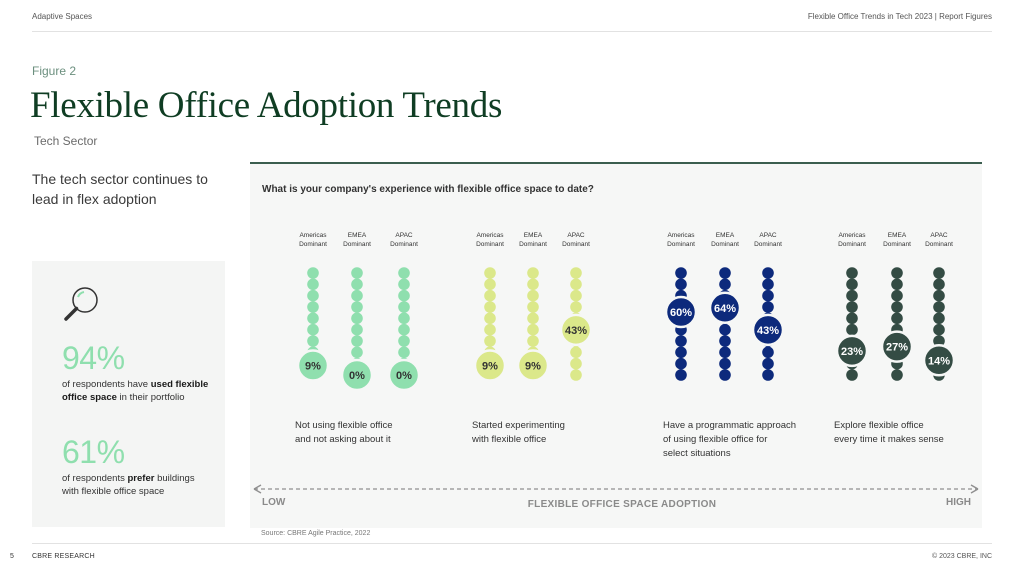  I want to click on page-subtitle: Tech Sector, so click(66, 141).